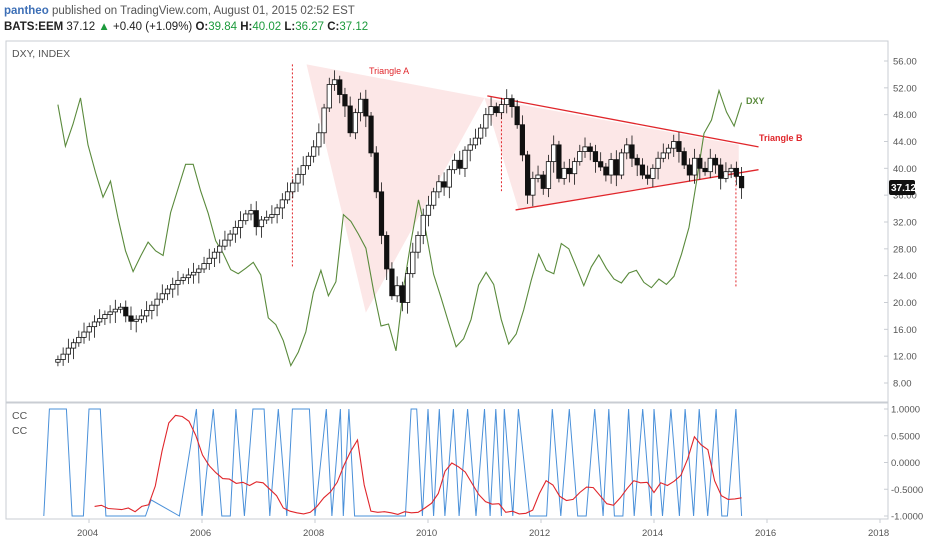  What do you see at coordinates (393, 462) in the screenshot?
I see `cc-pane` at bounding box center [393, 462].